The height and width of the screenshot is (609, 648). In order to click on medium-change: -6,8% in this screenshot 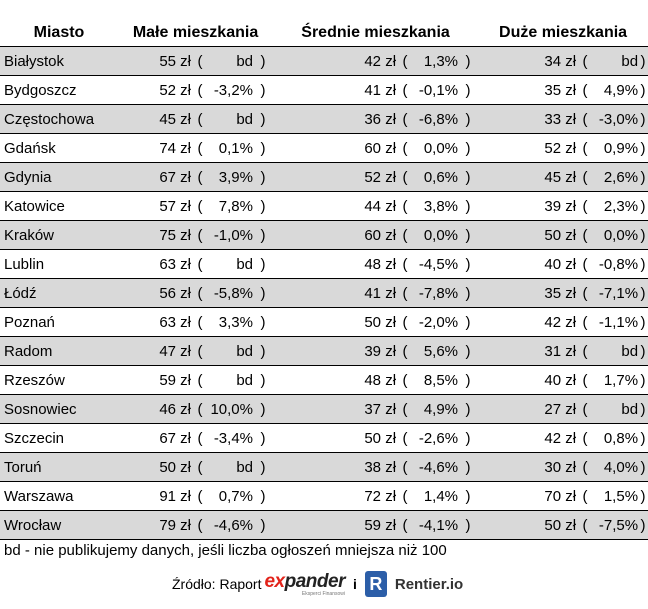, I will do `click(434, 119)`.